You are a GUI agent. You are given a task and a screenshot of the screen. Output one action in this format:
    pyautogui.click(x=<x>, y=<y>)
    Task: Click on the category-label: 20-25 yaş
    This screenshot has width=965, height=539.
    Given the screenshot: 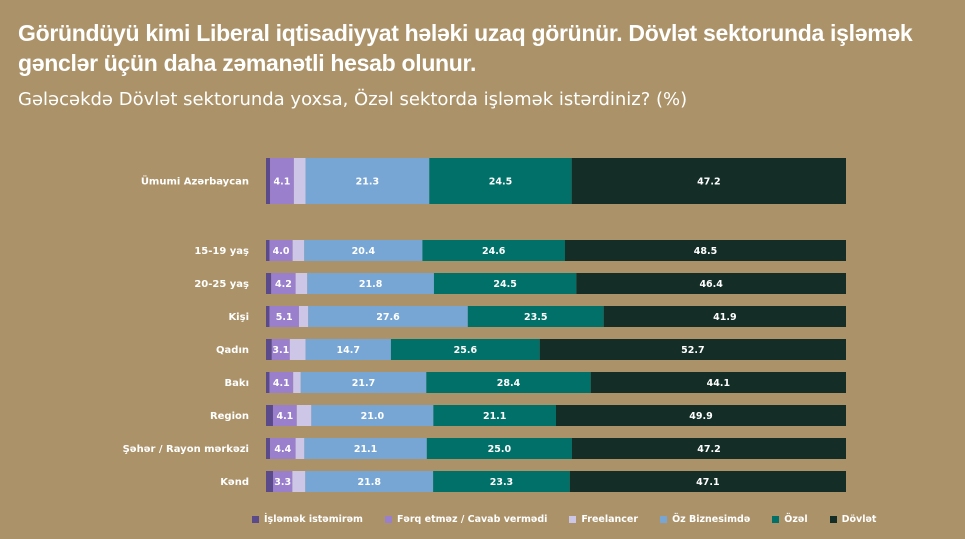 What is the action you would take?
    pyautogui.click(x=221, y=284)
    